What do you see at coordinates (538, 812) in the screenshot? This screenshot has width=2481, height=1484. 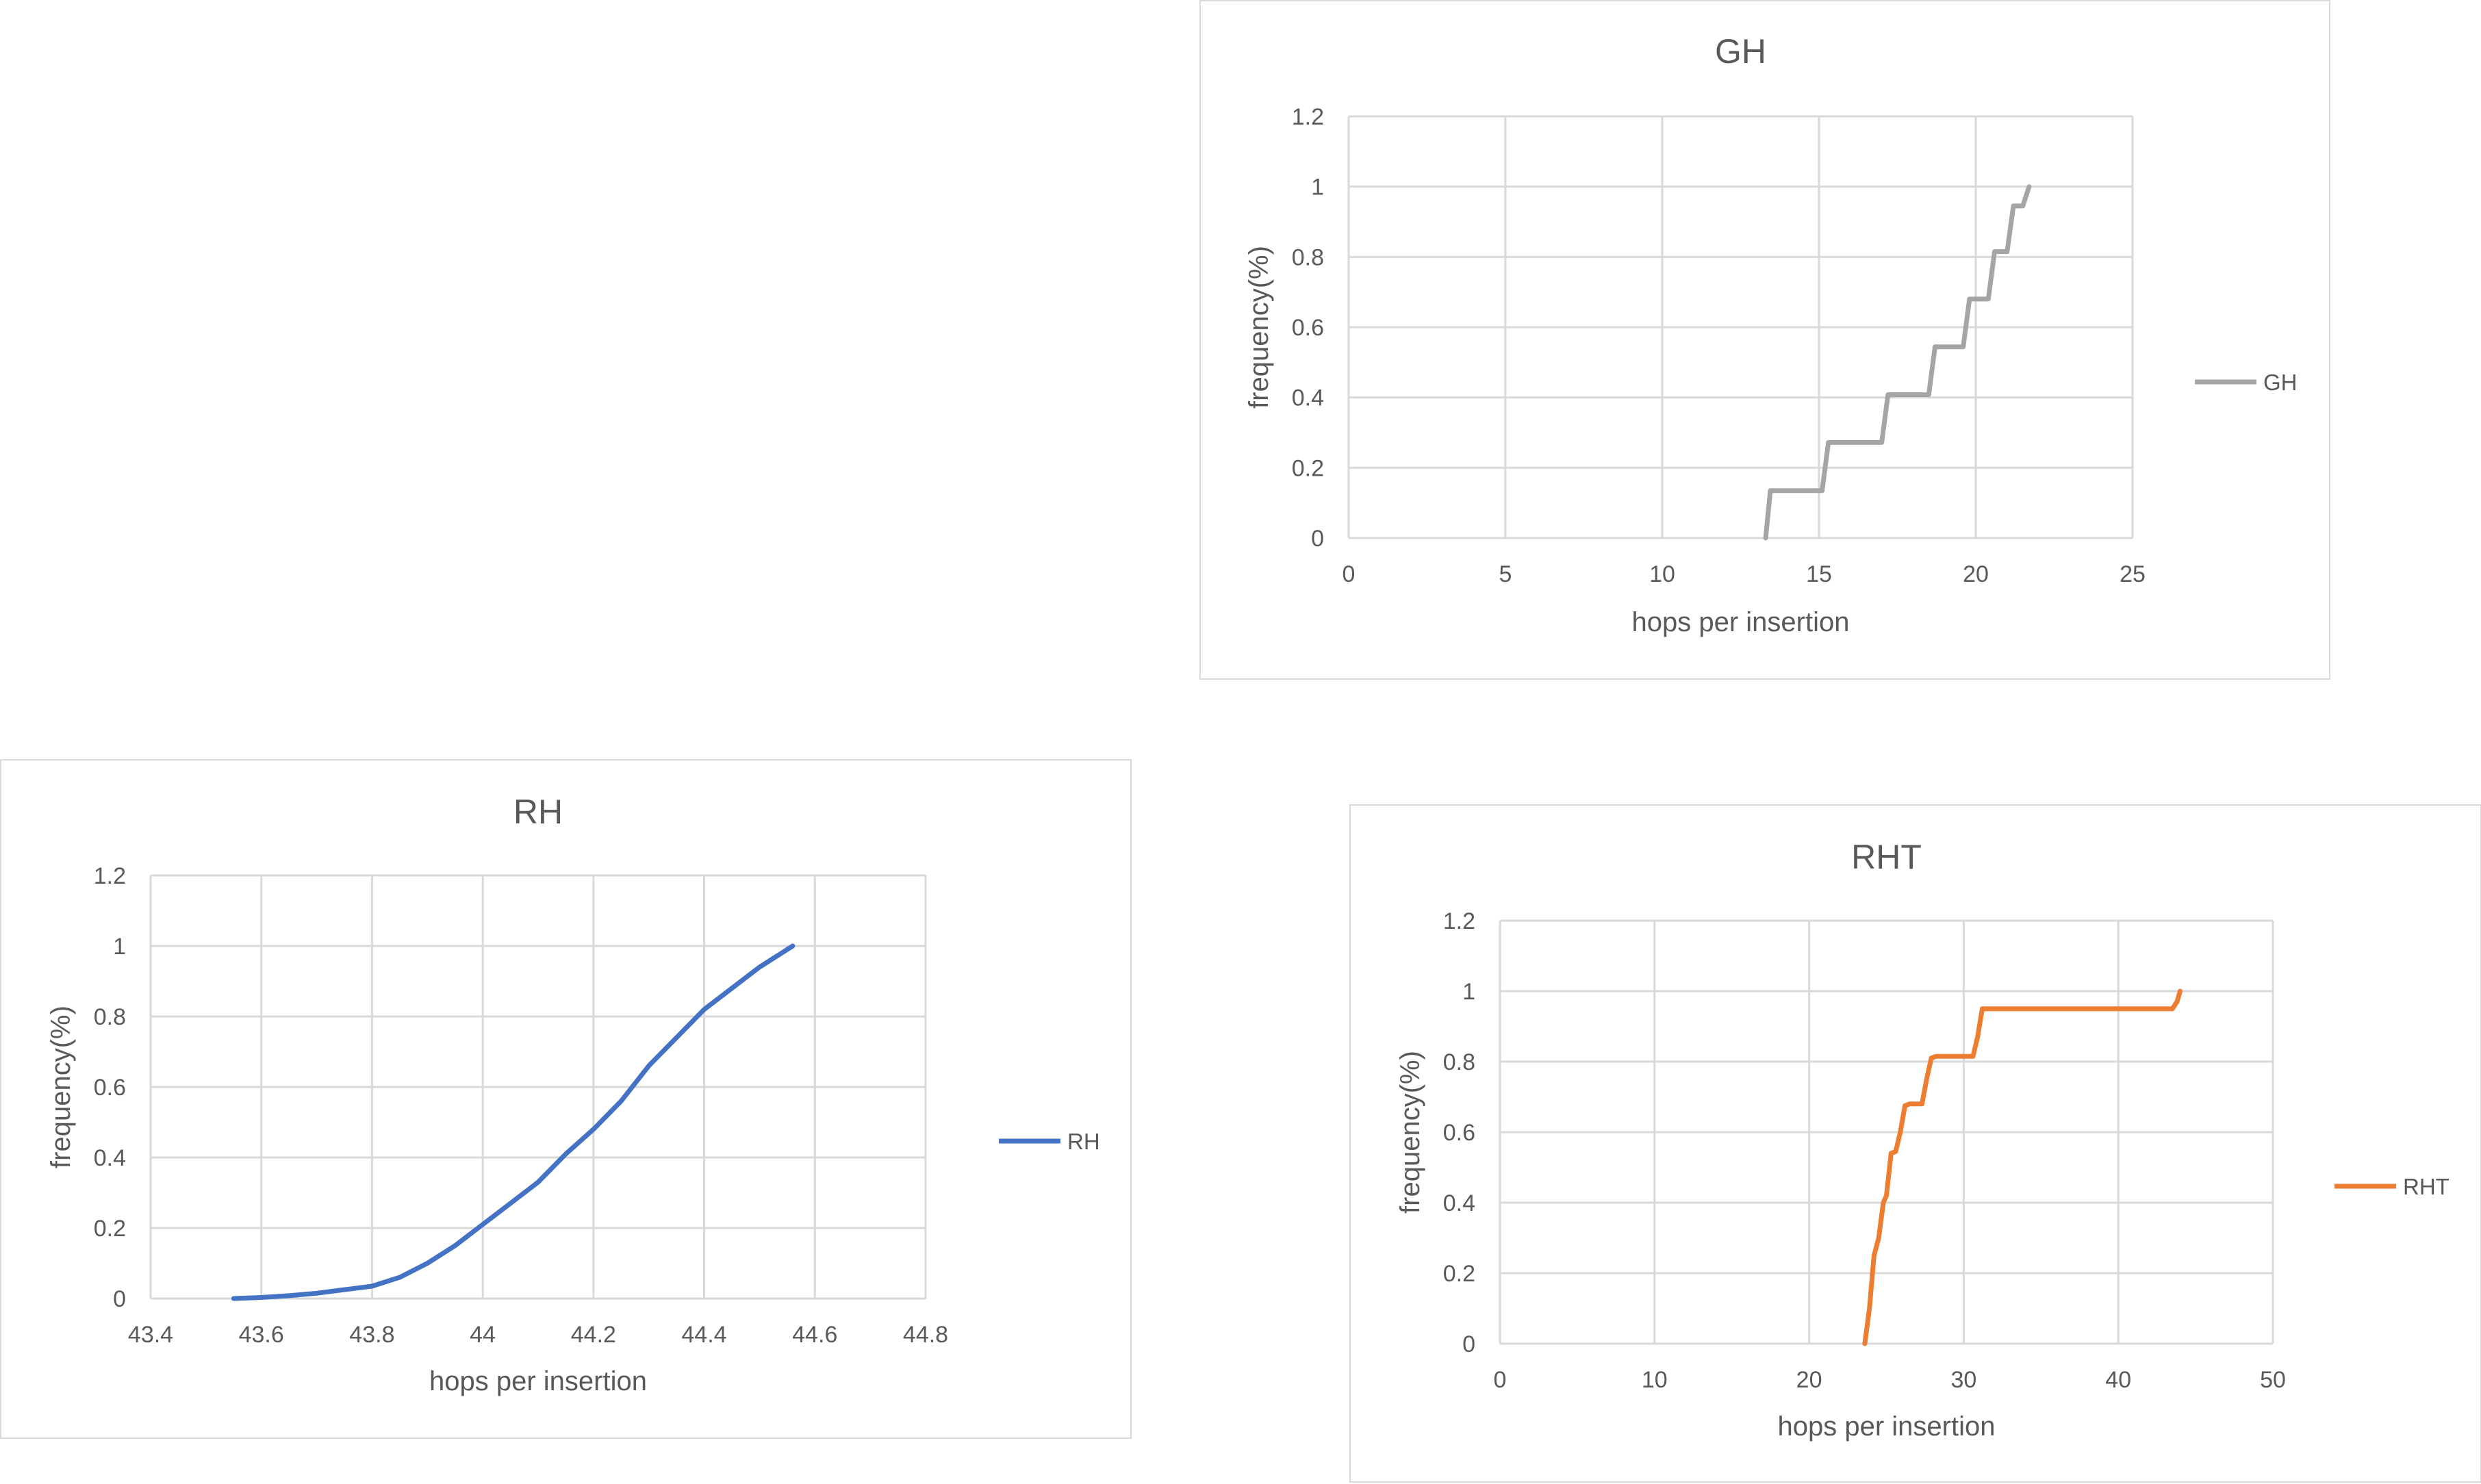 I see `chart-title: RH` at bounding box center [538, 812].